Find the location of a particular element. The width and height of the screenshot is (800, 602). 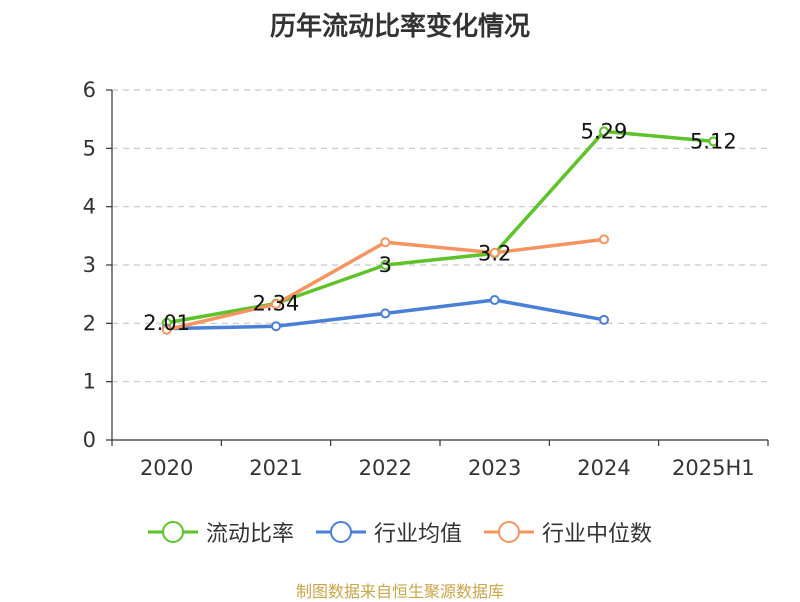

legend-label: 行业中位数 is located at coordinates (597, 534).